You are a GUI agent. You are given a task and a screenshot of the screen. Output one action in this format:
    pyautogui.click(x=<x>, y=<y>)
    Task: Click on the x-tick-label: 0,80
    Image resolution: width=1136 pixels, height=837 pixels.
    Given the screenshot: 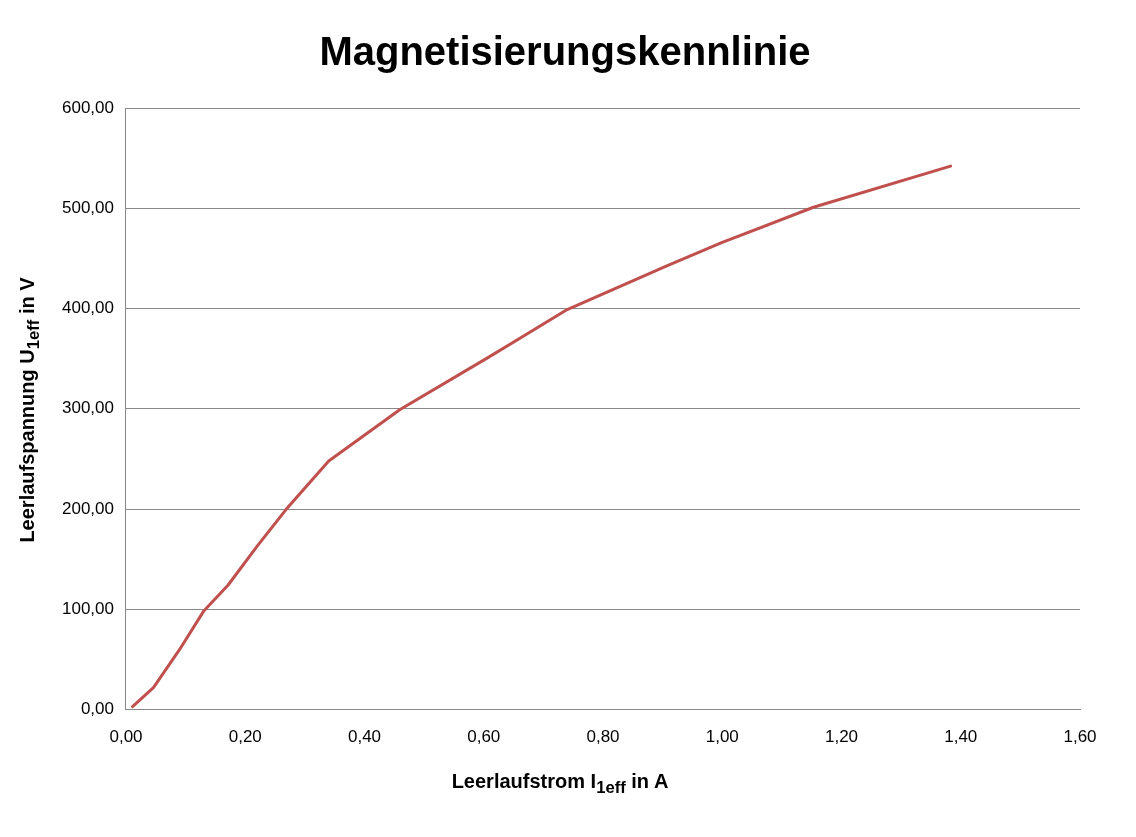 What is the action you would take?
    pyautogui.click(x=603, y=737)
    